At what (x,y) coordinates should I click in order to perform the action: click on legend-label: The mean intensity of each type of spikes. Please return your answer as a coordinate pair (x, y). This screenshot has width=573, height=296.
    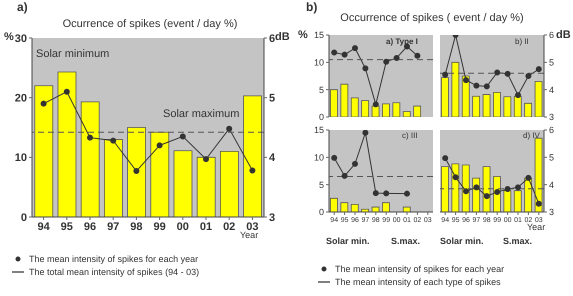
    Looking at the image, I should click on (418, 282).